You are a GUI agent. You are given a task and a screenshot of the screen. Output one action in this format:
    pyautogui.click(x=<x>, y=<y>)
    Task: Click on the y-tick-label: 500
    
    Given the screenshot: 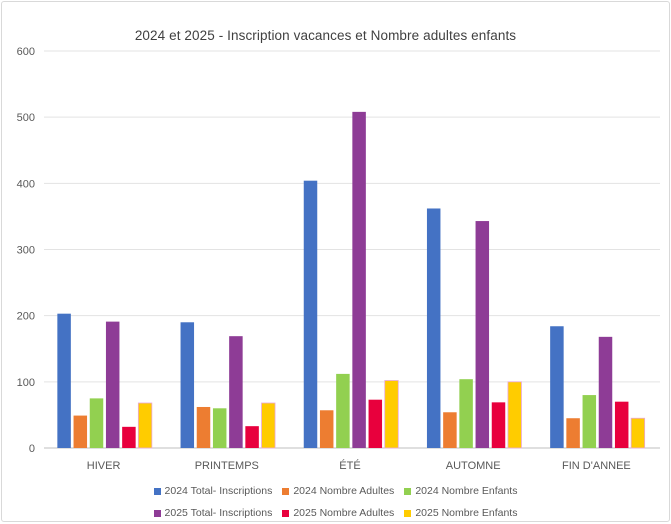 What is the action you would take?
    pyautogui.click(x=26, y=118)
    